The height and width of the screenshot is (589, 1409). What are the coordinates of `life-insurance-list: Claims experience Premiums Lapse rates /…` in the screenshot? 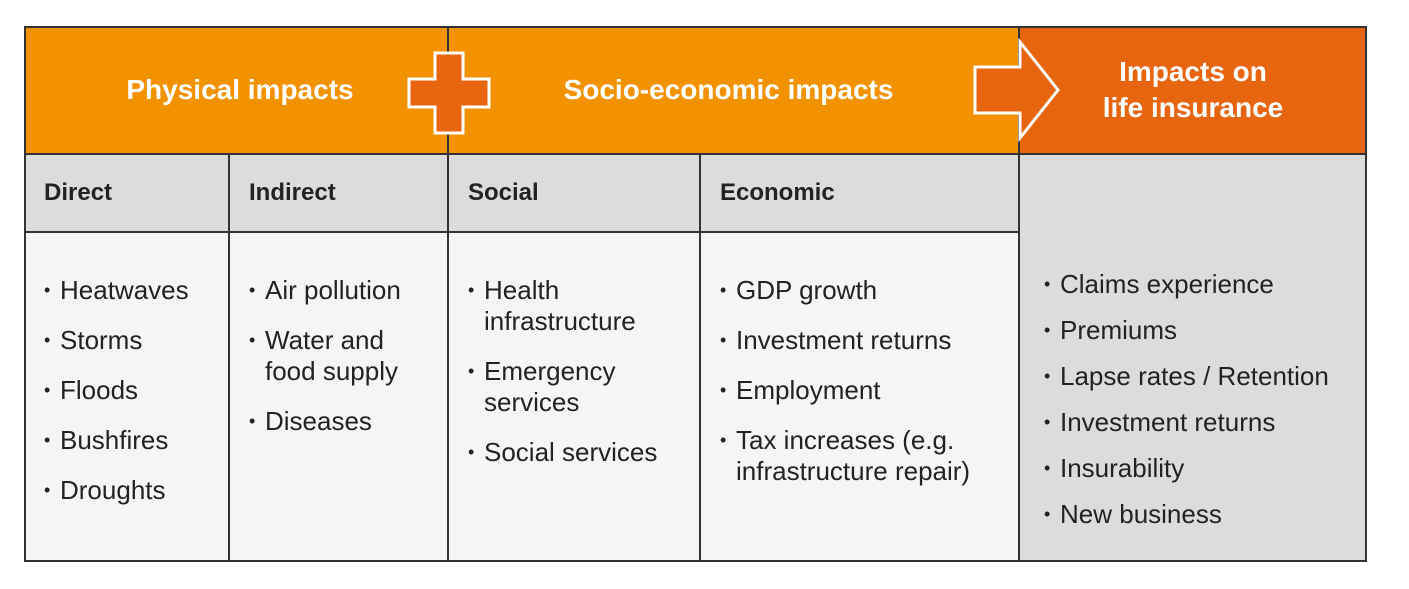 It's located at (1204, 399).